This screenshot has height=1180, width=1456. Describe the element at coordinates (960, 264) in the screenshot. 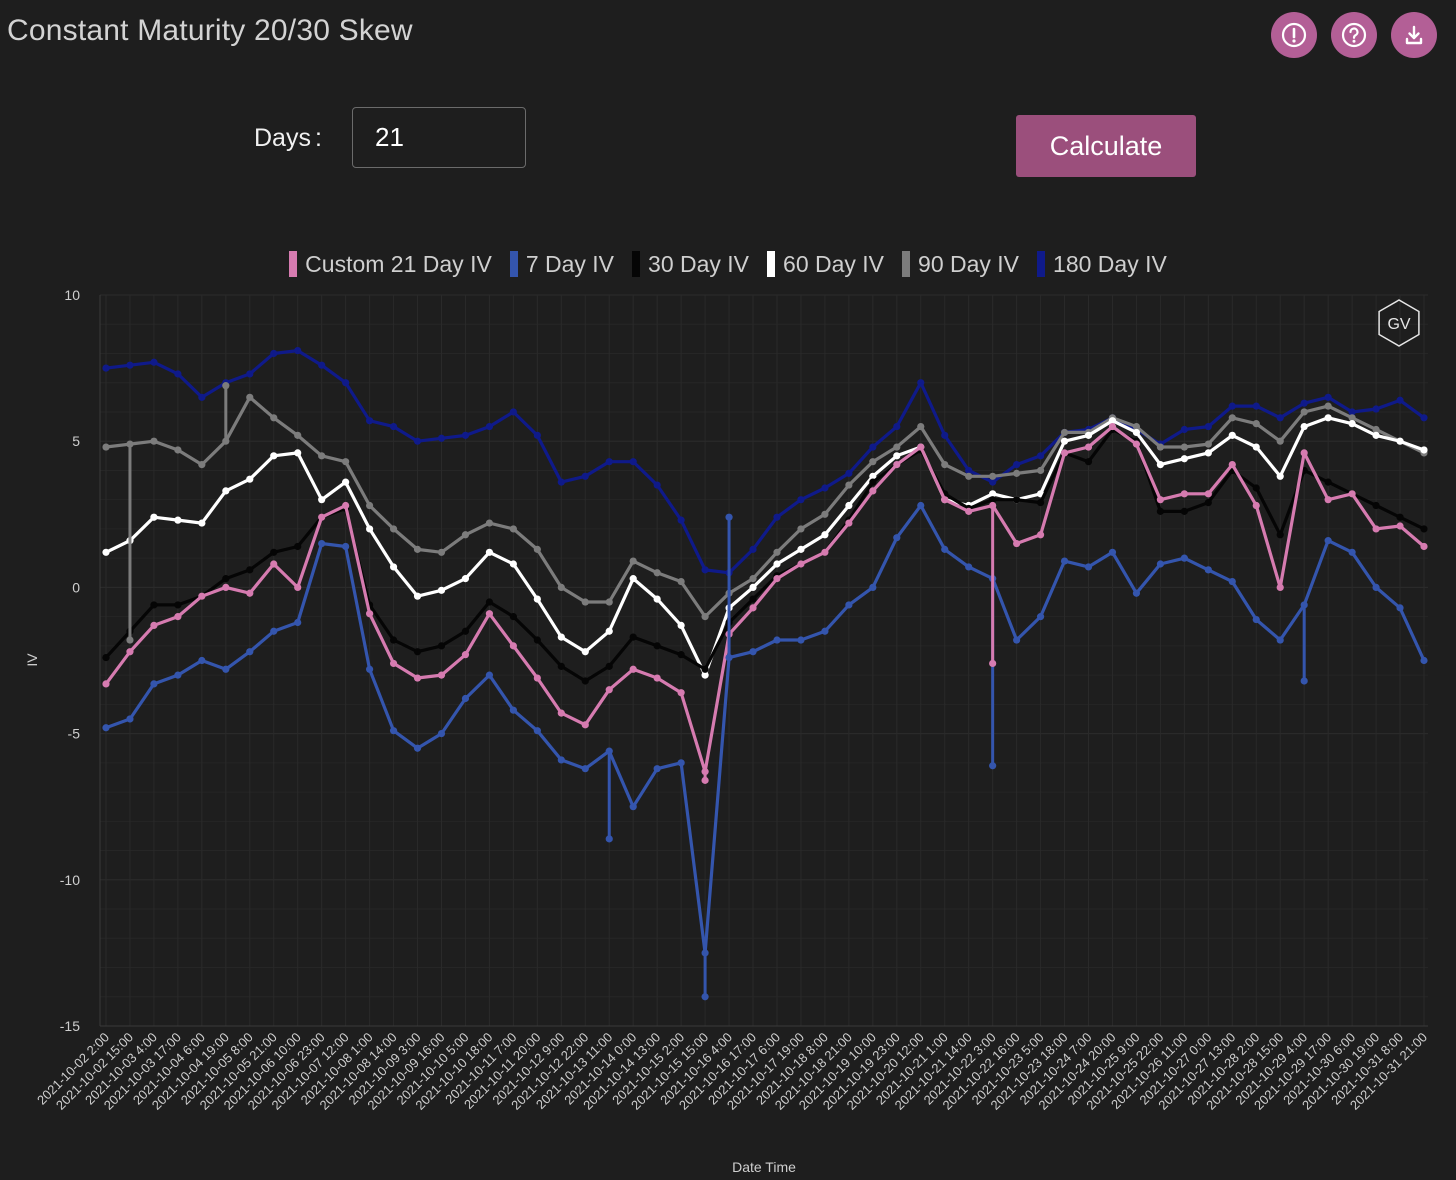

I see `legend-item: 90 Day IV` at that location.